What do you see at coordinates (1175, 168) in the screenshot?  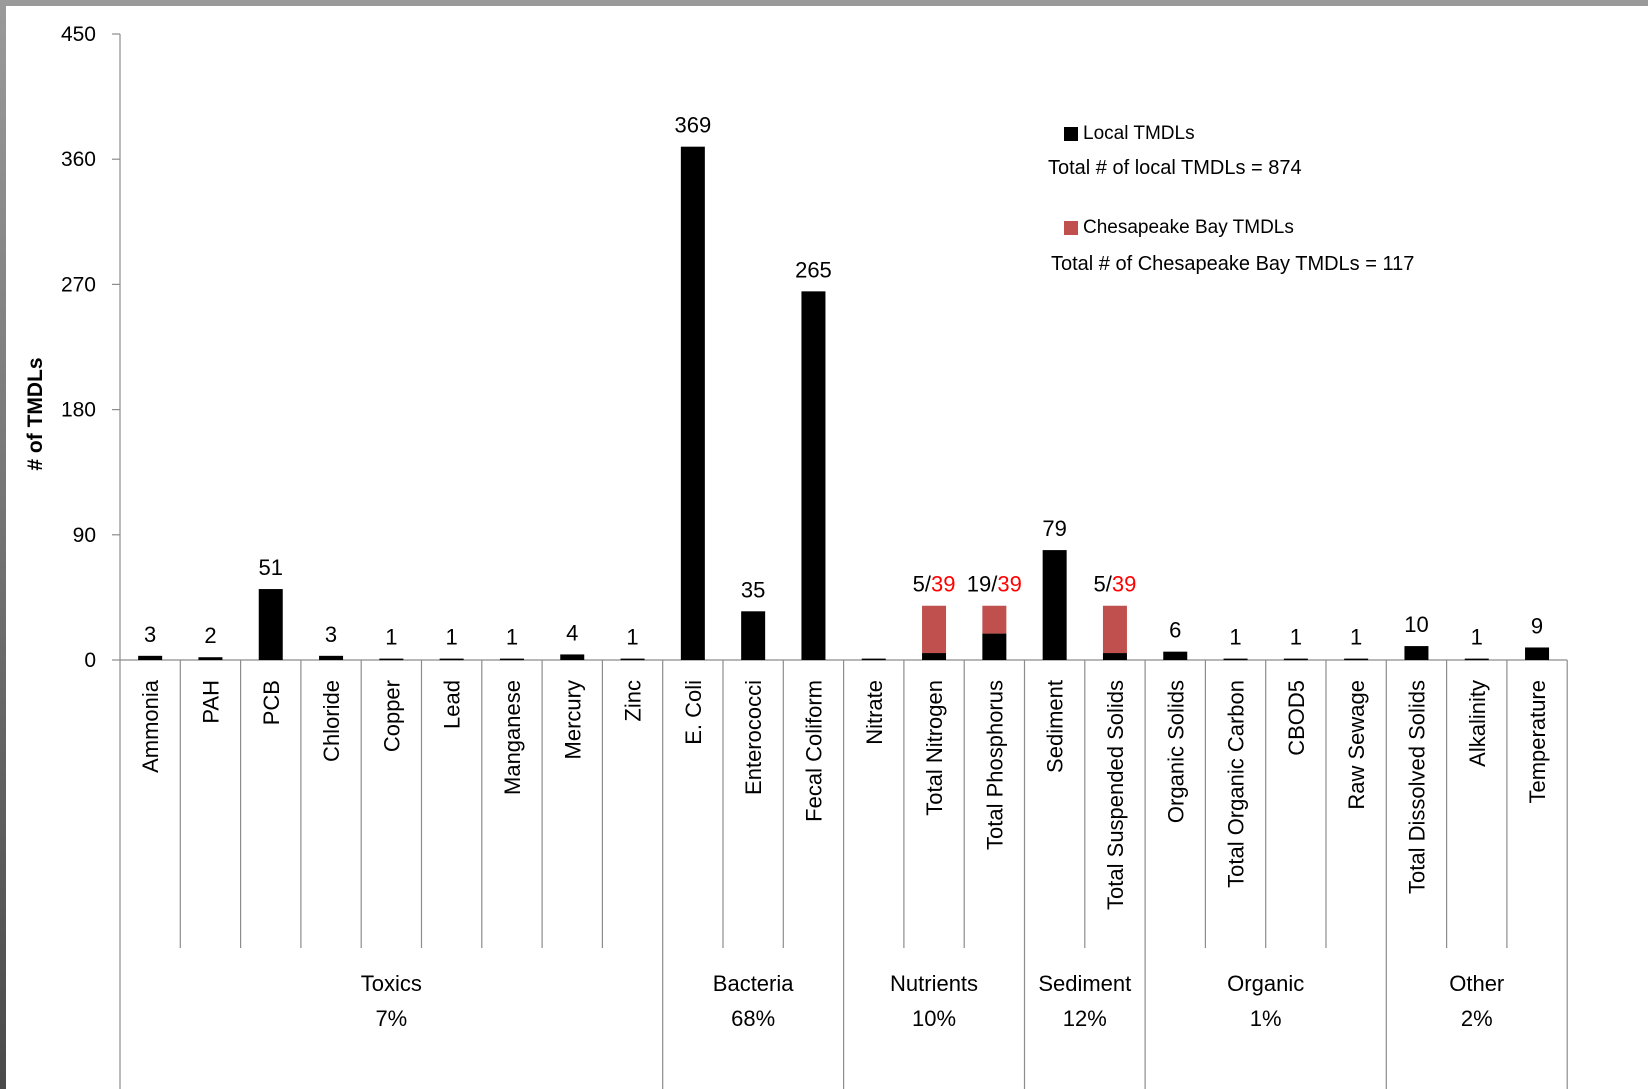 I see `legend-total-local: Total # of local TMDLs = 874` at bounding box center [1175, 168].